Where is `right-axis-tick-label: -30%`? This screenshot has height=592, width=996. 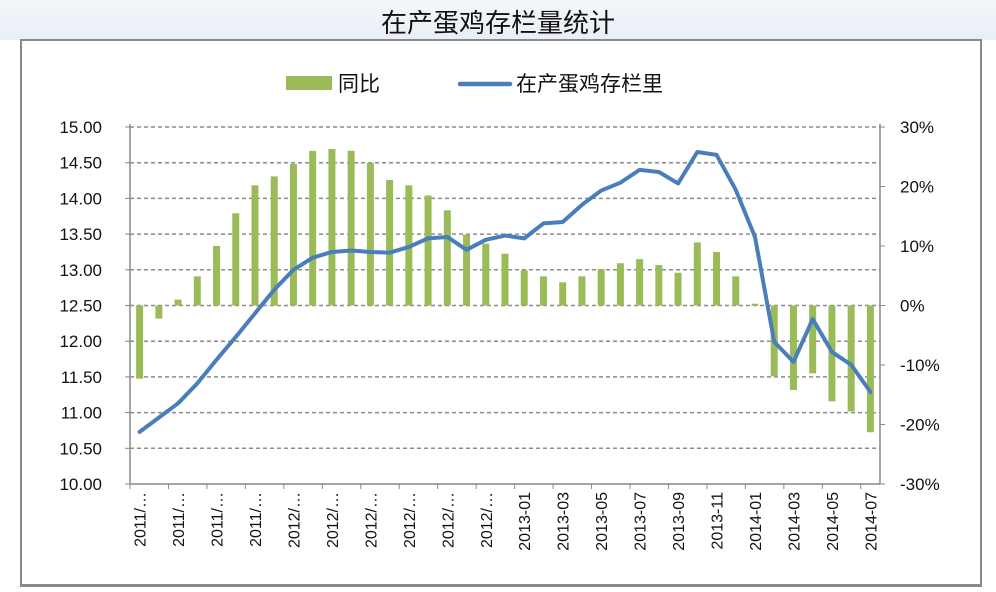
right-axis-tick-label: -30% is located at coordinates (920, 484).